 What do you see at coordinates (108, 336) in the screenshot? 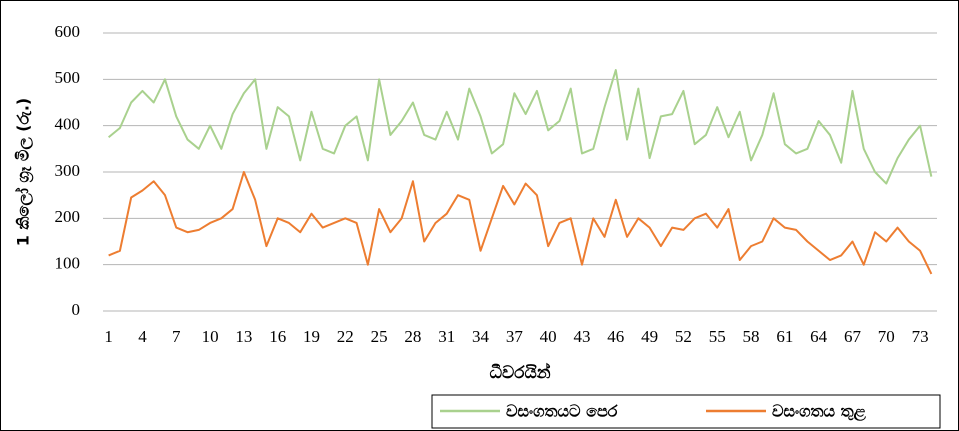
I see `x-tick-label: 1` at bounding box center [108, 336].